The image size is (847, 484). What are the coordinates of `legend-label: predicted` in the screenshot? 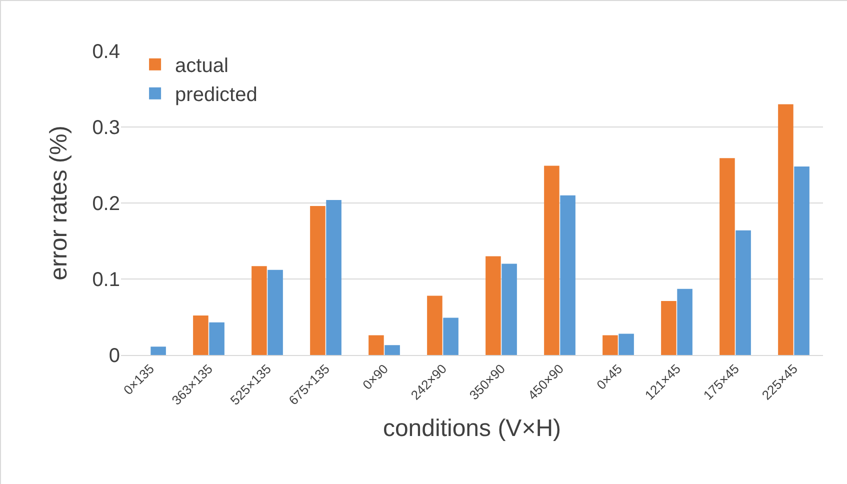 It's located at (216, 95).